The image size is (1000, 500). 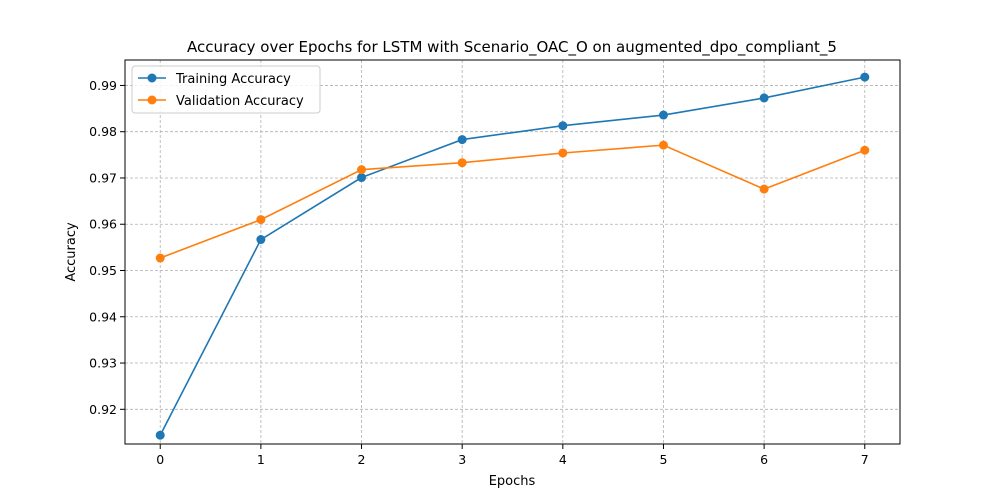 What do you see at coordinates (71, 252) in the screenshot?
I see `y-axis-label: Accuracy` at bounding box center [71, 252].